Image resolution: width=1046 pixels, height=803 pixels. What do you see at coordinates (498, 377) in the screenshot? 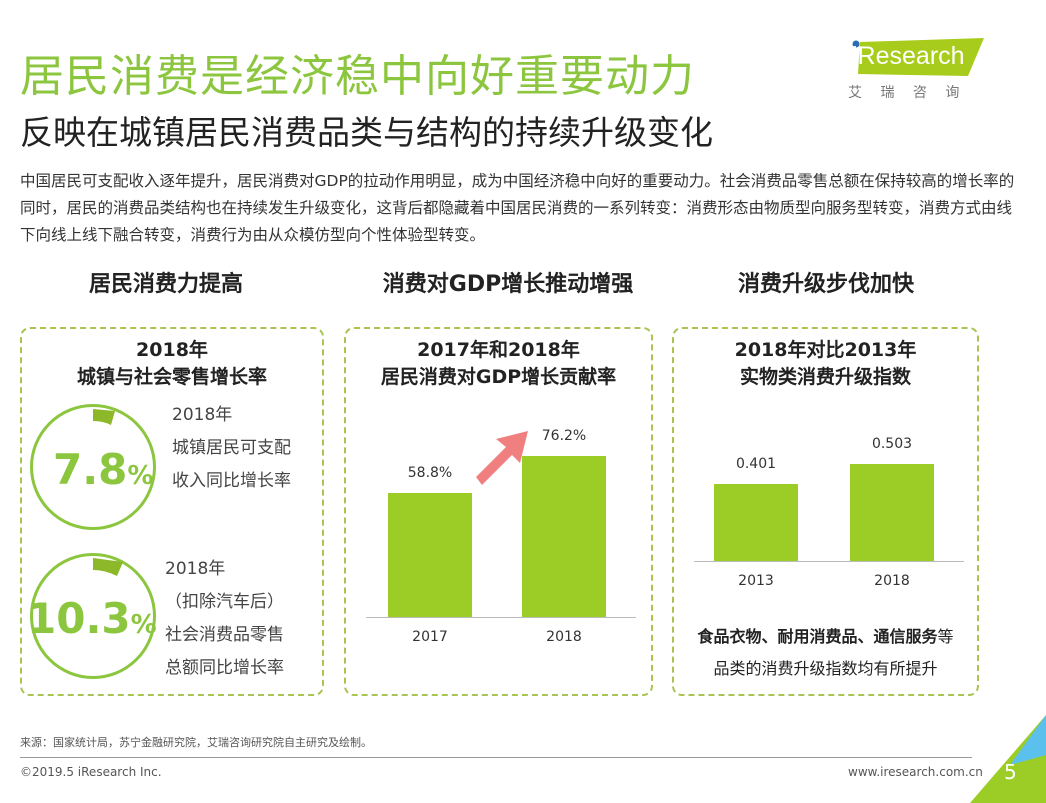
I see `panel-title-line2: 居民消费对GDP增长贡献率` at bounding box center [498, 377].